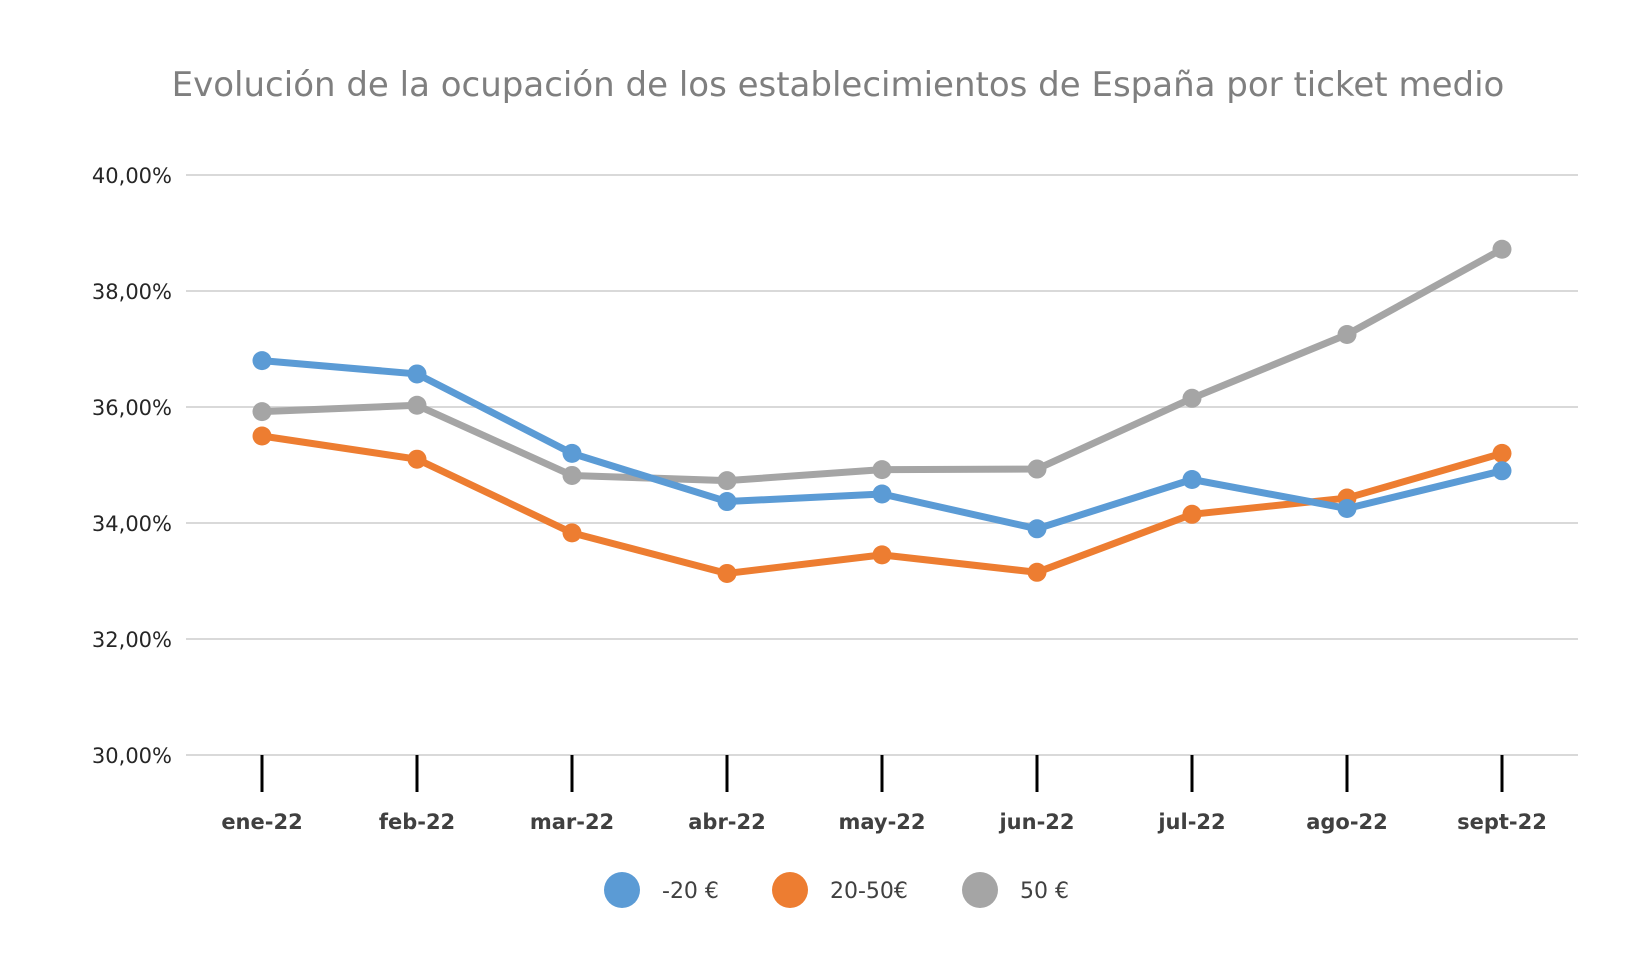  I want to click on x-tick-label: ene-22, so click(261, 822).